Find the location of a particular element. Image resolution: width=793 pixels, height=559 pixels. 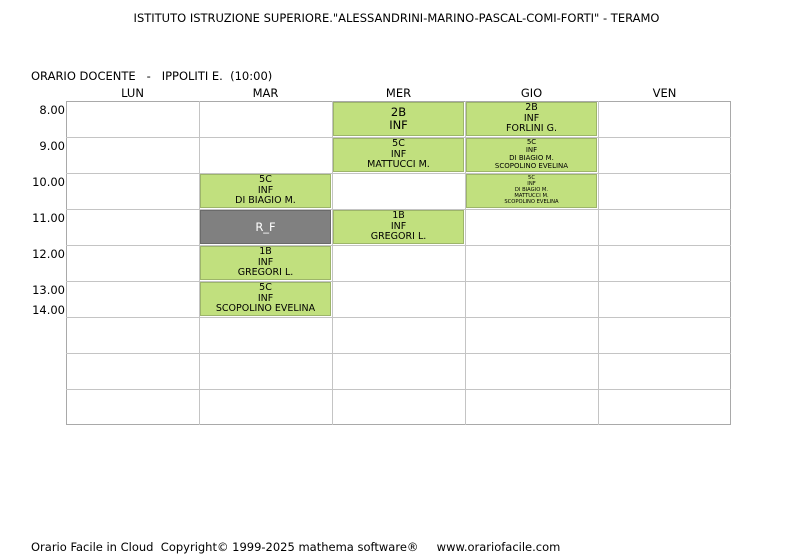

lesson-cell: 5C INF DI BIAGIO M. is located at coordinates (265, 191).